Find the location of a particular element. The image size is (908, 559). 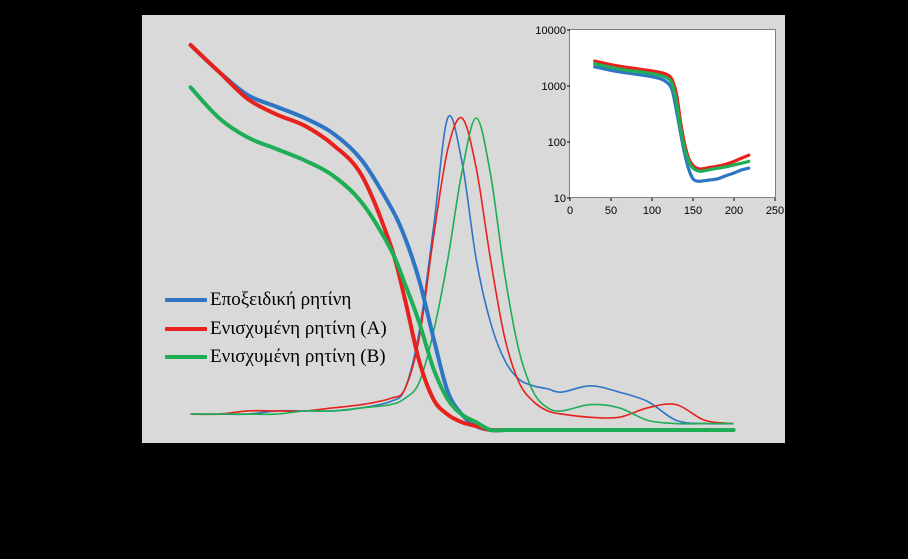

inset-plot-area is located at coordinates (672, 113).